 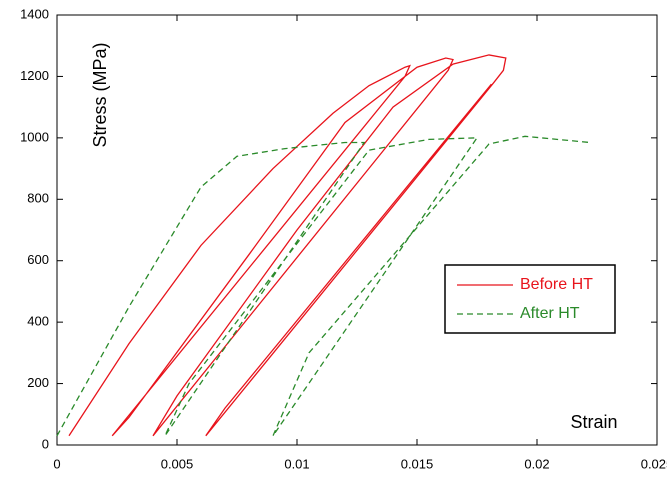 I want to click on y-tick-label: 1200, so click(x=34, y=75).